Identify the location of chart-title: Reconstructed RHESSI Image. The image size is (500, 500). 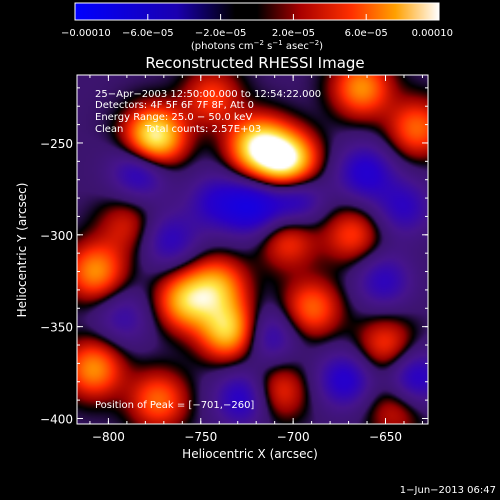
(254, 63).